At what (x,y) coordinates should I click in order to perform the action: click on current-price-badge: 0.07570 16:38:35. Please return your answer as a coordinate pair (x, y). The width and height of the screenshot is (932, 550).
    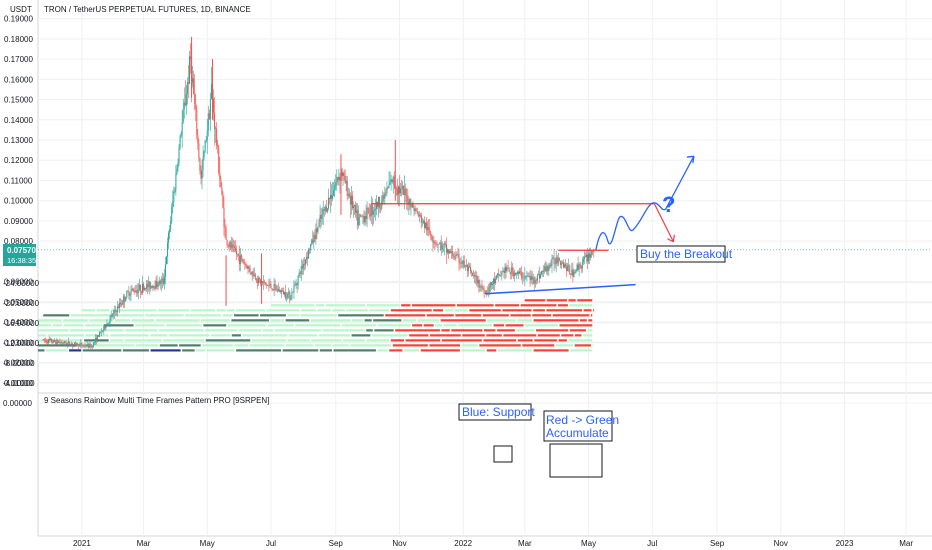
    Looking at the image, I should click on (19, 255).